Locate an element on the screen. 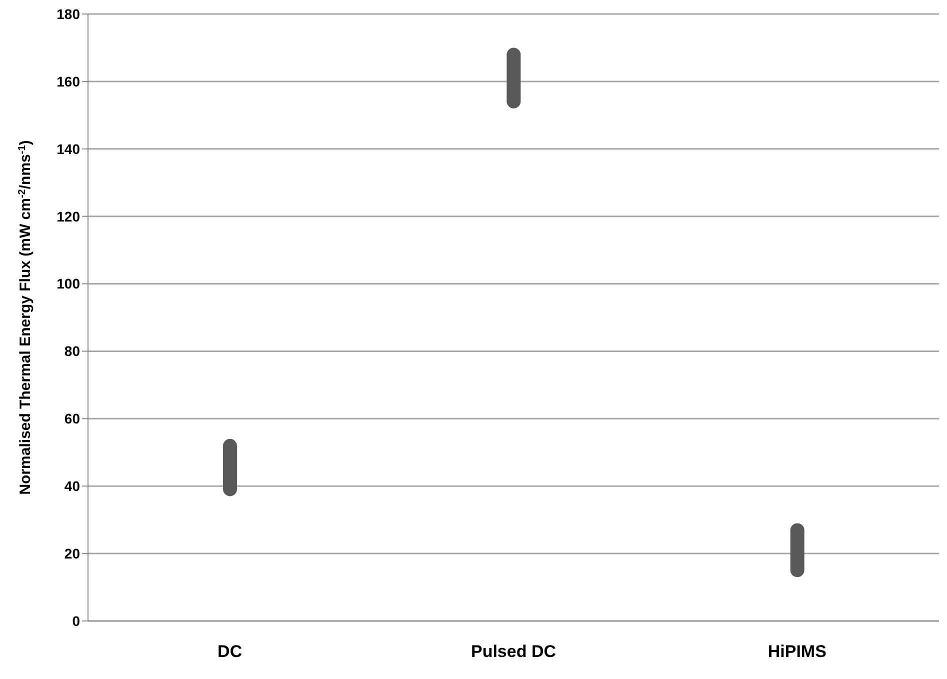 This screenshot has width=947, height=679. y-tick-label: 140 is located at coordinates (68, 148).